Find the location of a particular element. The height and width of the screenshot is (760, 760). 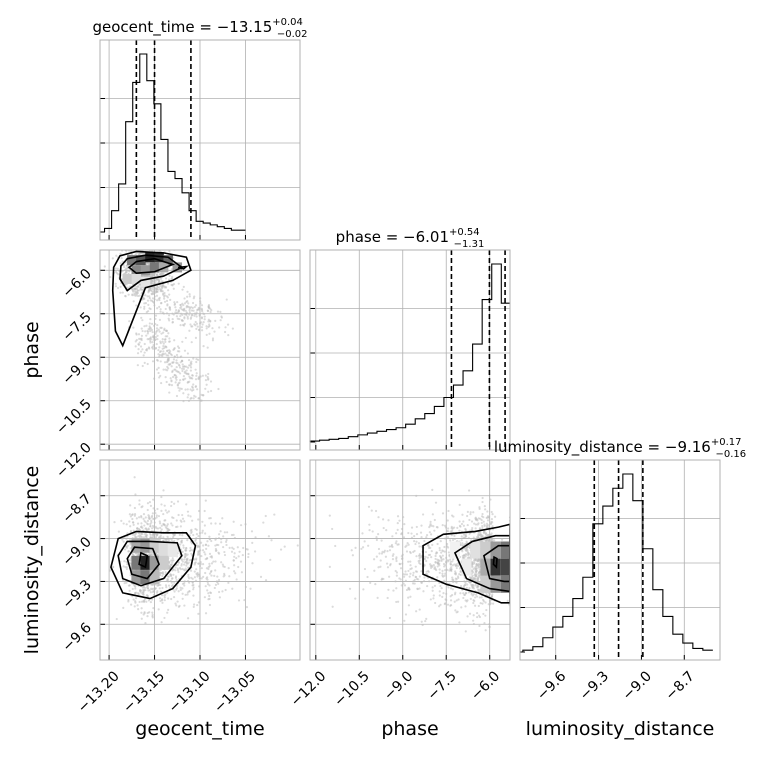

title-minus: −0.16 is located at coordinates (731, 454).